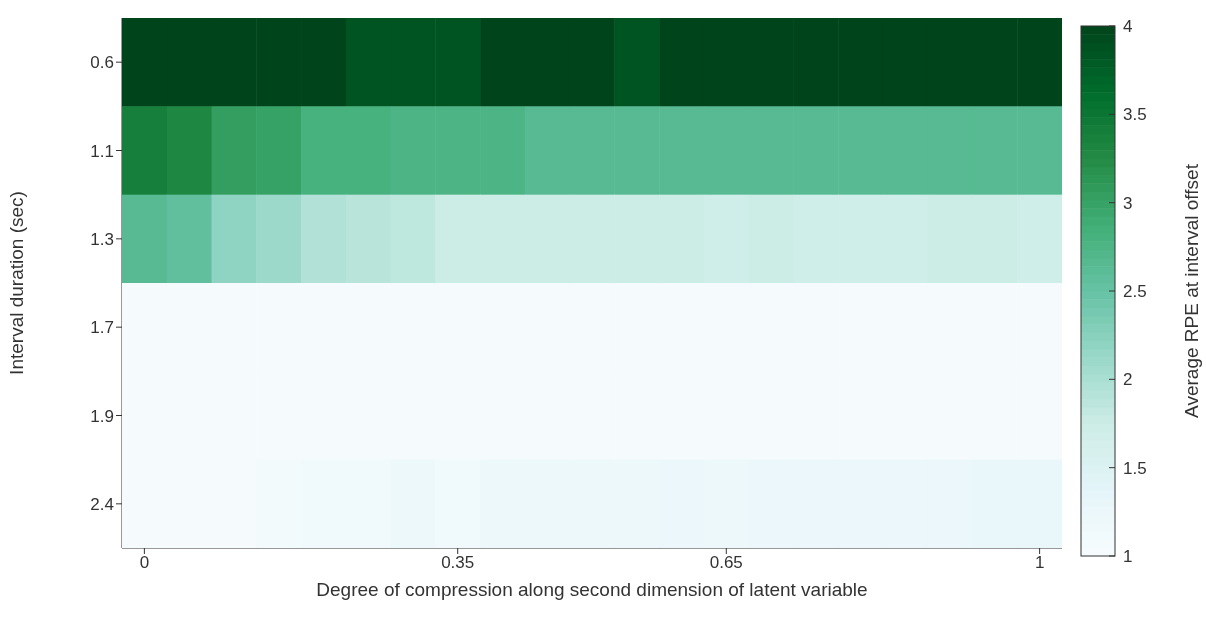 This screenshot has width=1206, height=629. Describe the element at coordinates (726, 563) in the screenshot. I see `x-tick-label: 0.65` at that location.